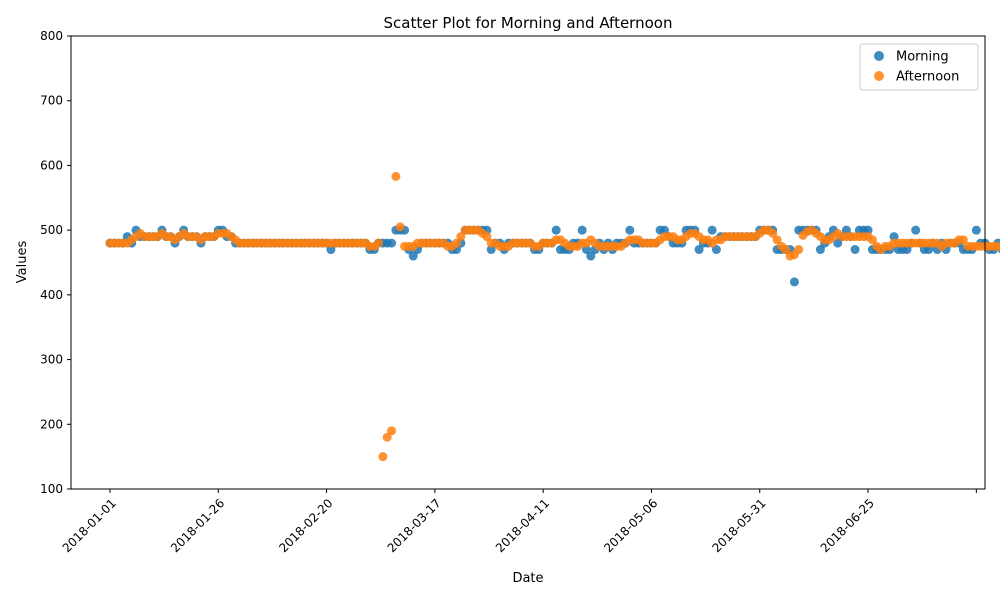 The image size is (1000, 600). Describe the element at coordinates (51, 295) in the screenshot. I see `y-tick-label: 400` at that location.